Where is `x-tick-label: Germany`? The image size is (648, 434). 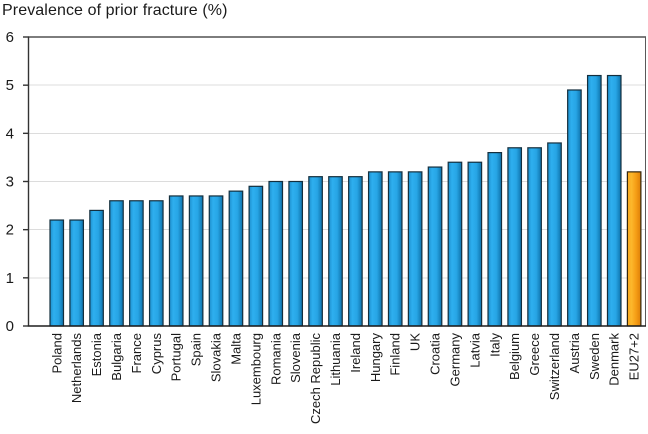 x-tick-label: Germany is located at coordinates (454, 360).